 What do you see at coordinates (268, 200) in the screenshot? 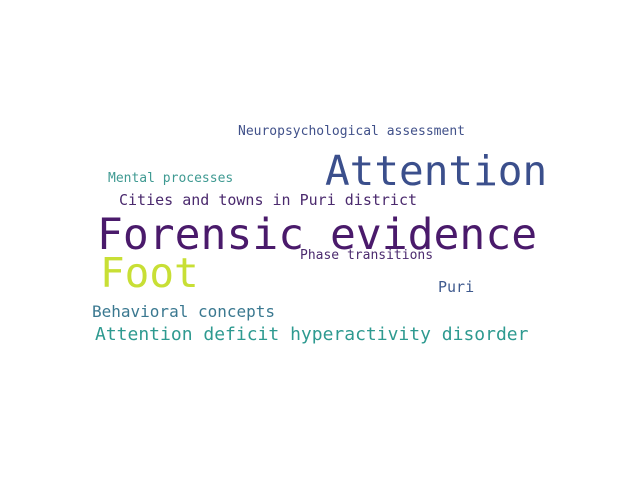
I see `word-cities-and-towns-in-puri-district: Cities and towns in Puri district` at bounding box center [268, 200].